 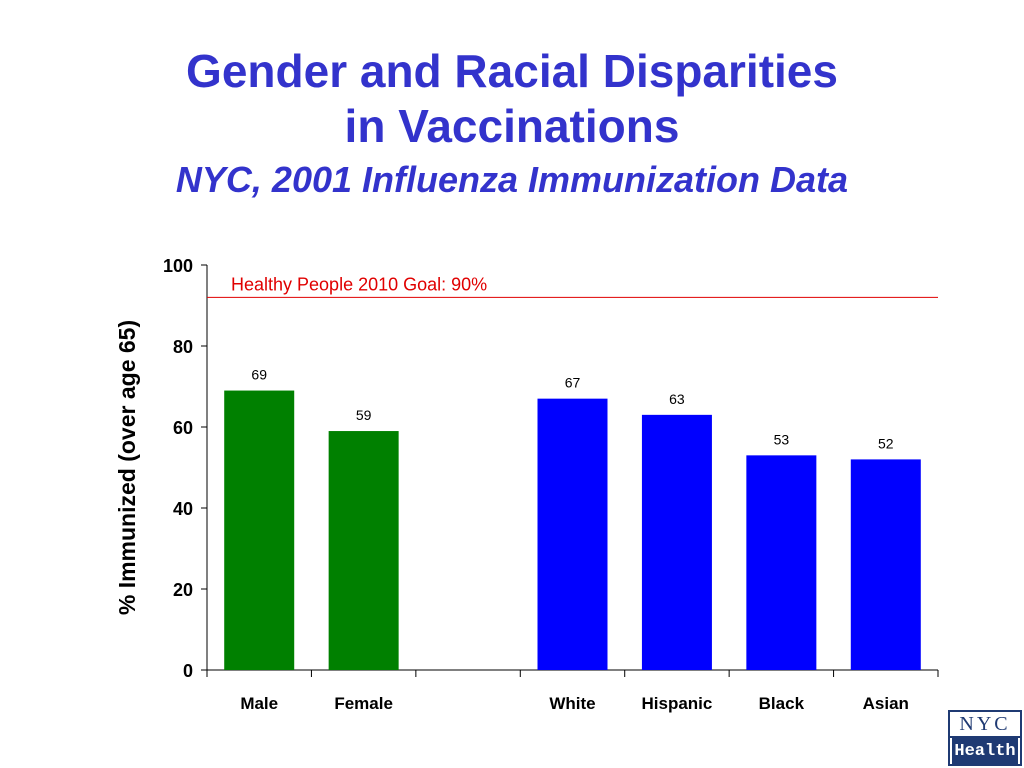 What do you see at coordinates (188, 671) in the screenshot?
I see `y-tick-label: 0` at bounding box center [188, 671].